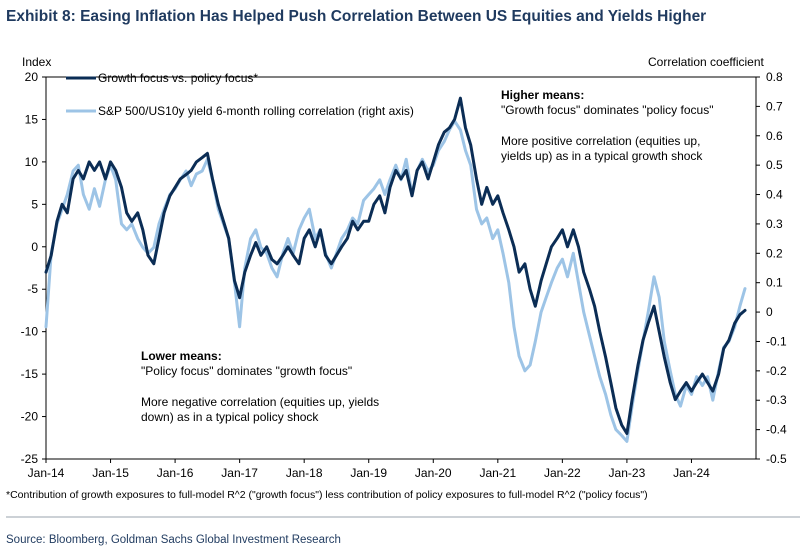 This screenshot has height=551, width=810. I want to click on right-tick-label: 0.4, so click(774, 195).